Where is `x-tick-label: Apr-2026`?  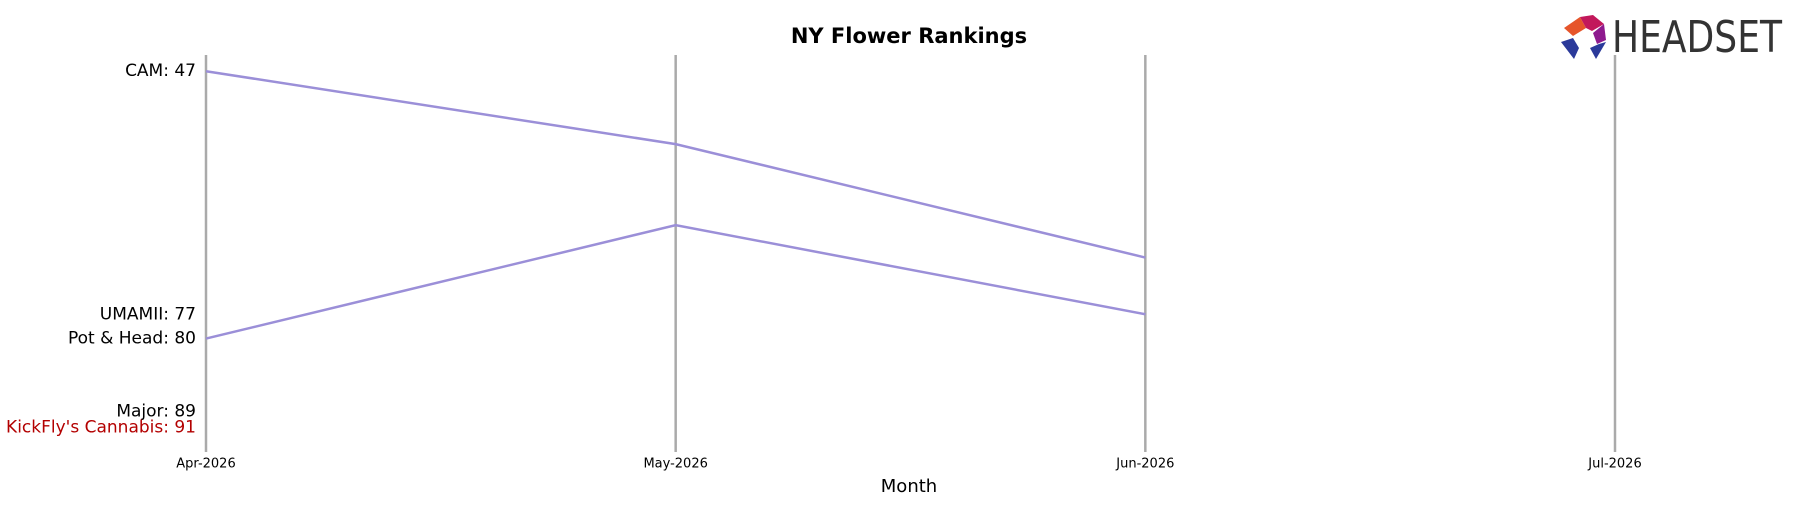 x-tick-label: Apr-2026 is located at coordinates (205, 464).